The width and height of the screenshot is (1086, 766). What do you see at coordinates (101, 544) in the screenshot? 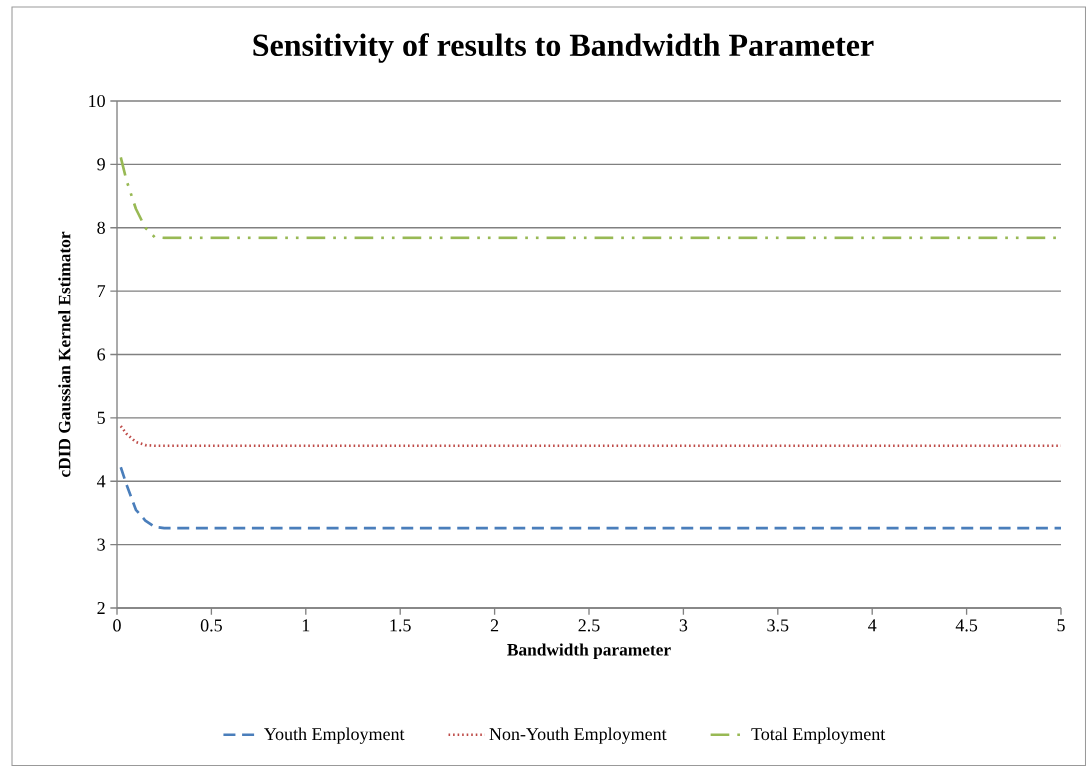
I see `y-tick-label: 3` at bounding box center [101, 544].